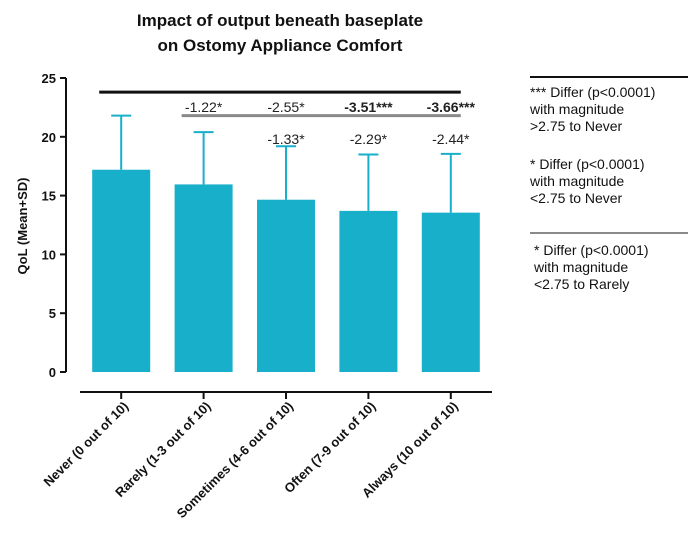 The image size is (691, 548). What do you see at coordinates (369, 139) in the screenshot?
I see `difference-annotation: -2.29*` at bounding box center [369, 139].